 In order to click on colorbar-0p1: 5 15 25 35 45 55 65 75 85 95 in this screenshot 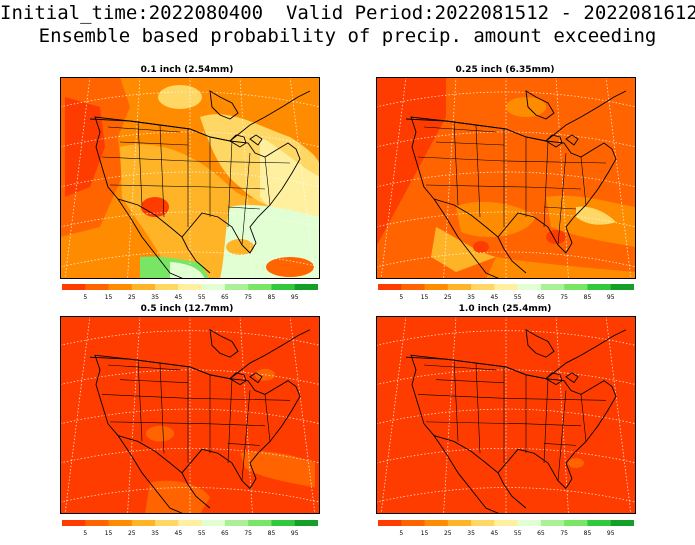, I will do `click(190, 292)`.